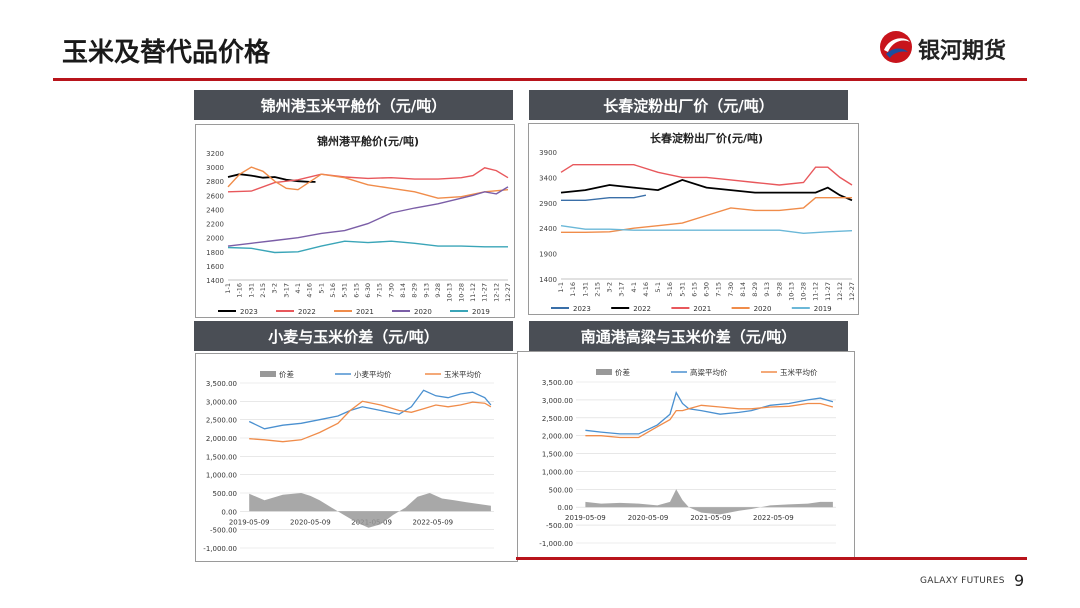 The image size is (1080, 608). What do you see at coordinates (221, 421) in the screenshot?
I see `y-tick-label: 2,500.00` at bounding box center [221, 421].